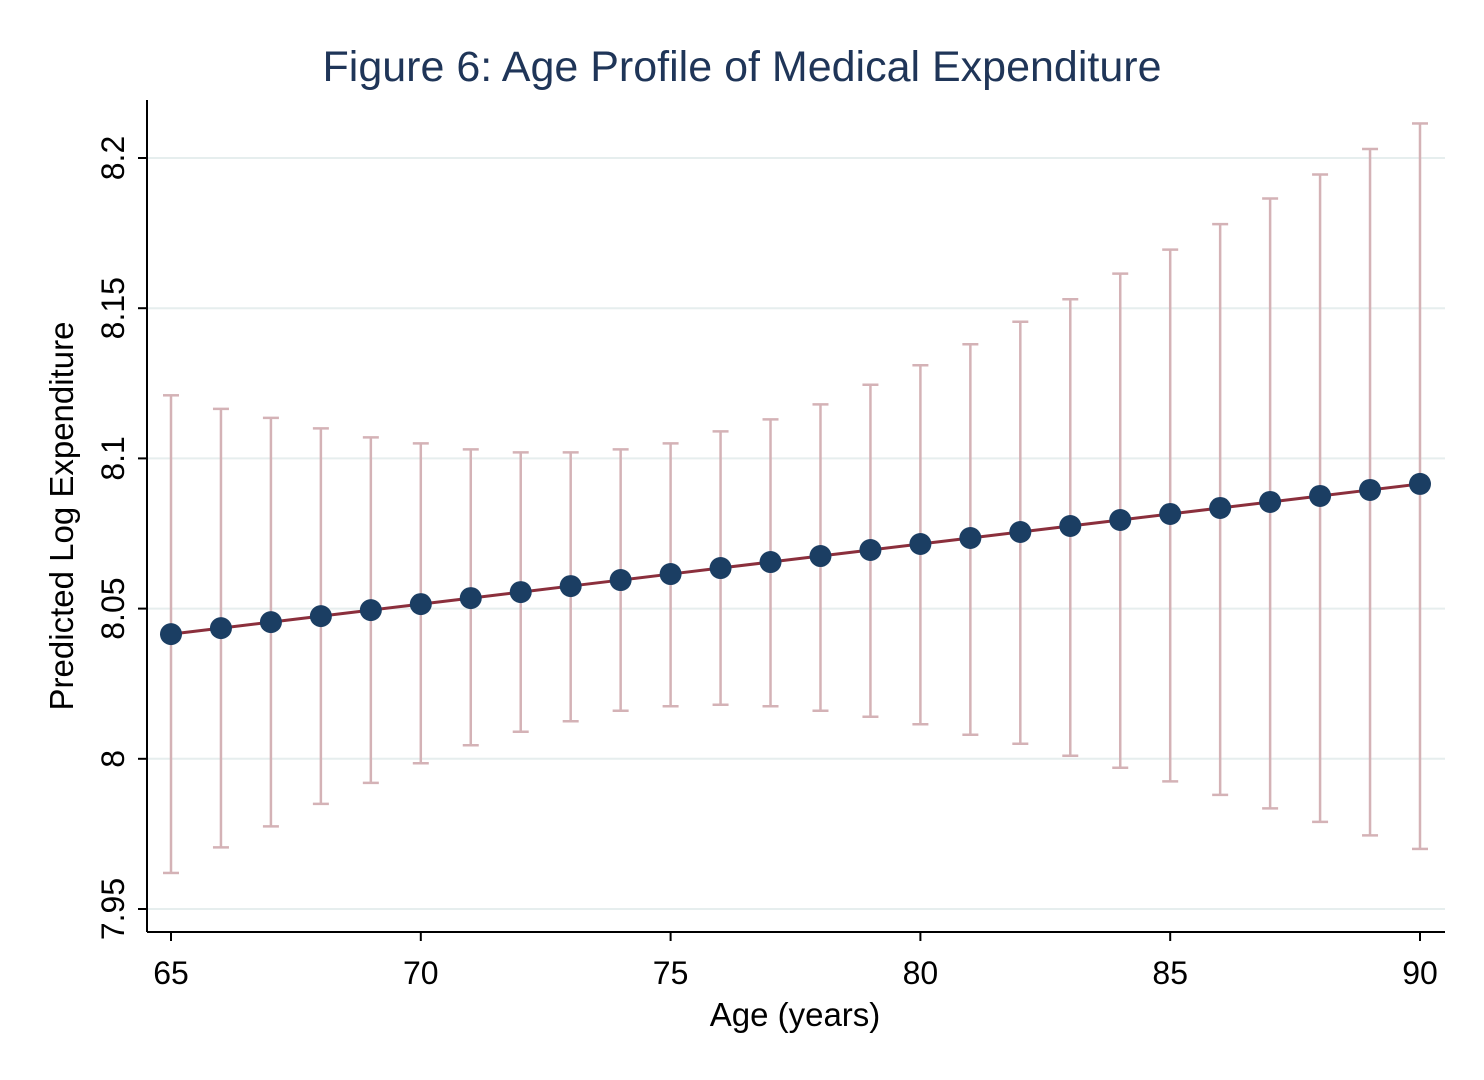  What do you see at coordinates (113, 759) in the screenshot?
I see `y-tick-label: 8` at bounding box center [113, 759].